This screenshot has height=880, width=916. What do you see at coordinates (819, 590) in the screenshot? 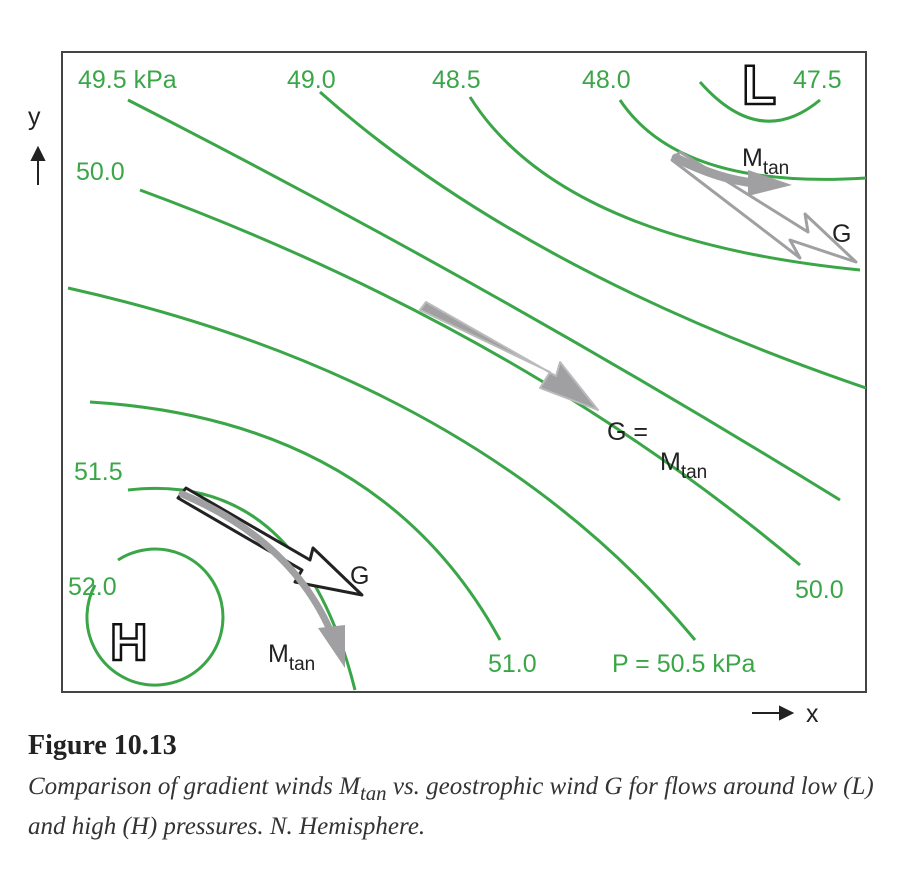
I see `label-50-0-right: 50.0` at bounding box center [819, 590].